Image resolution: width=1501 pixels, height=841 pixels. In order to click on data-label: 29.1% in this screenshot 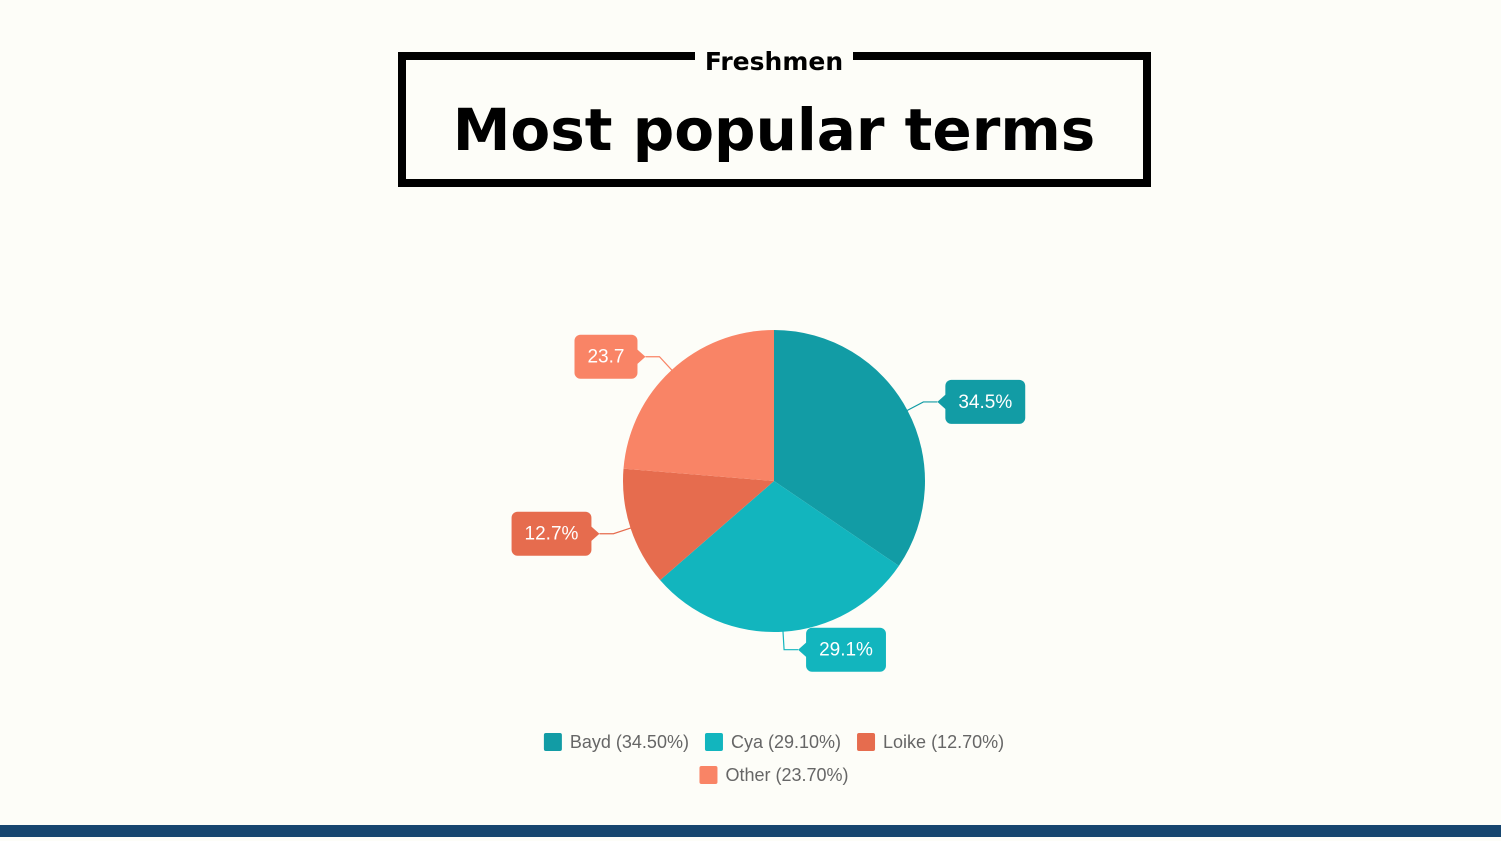, I will do `click(846, 650)`.